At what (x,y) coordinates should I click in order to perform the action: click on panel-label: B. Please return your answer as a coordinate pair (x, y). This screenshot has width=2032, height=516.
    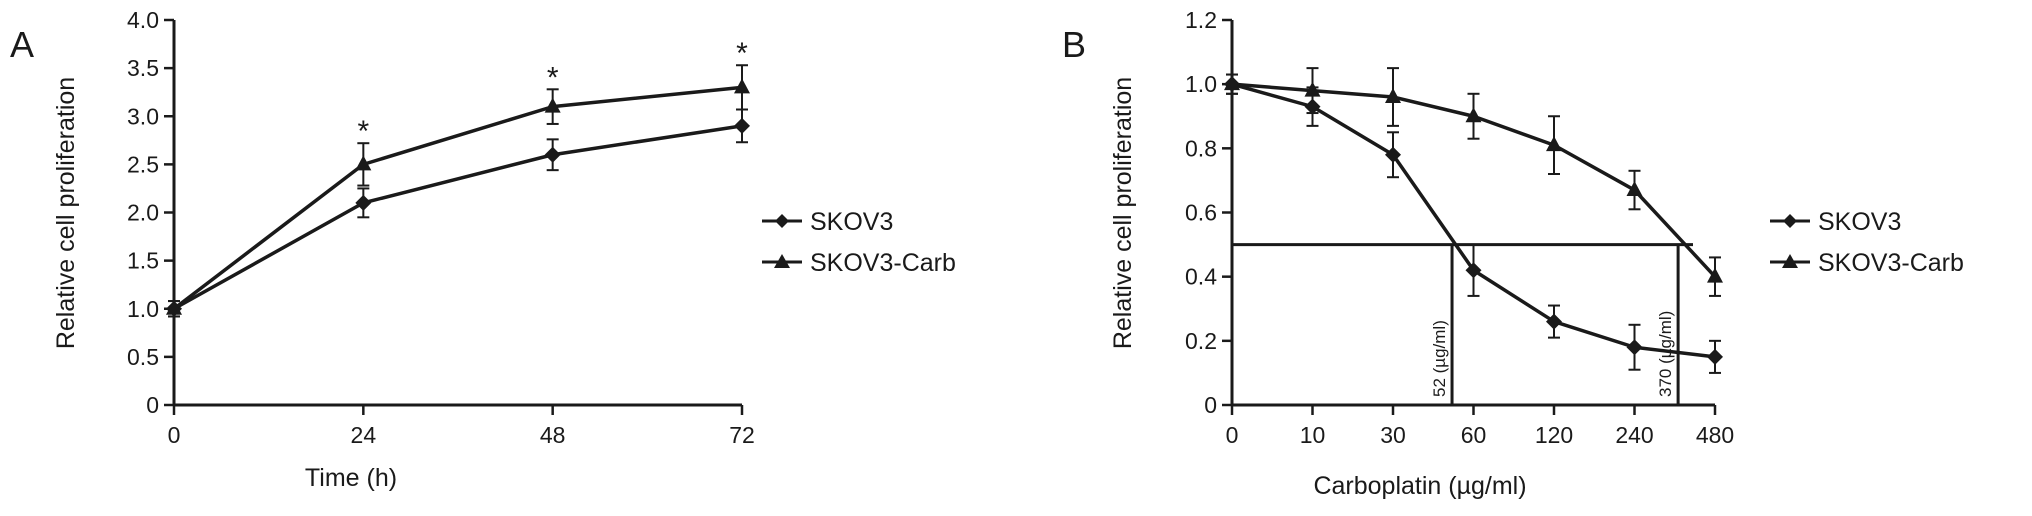
    Looking at the image, I should click on (1074, 44).